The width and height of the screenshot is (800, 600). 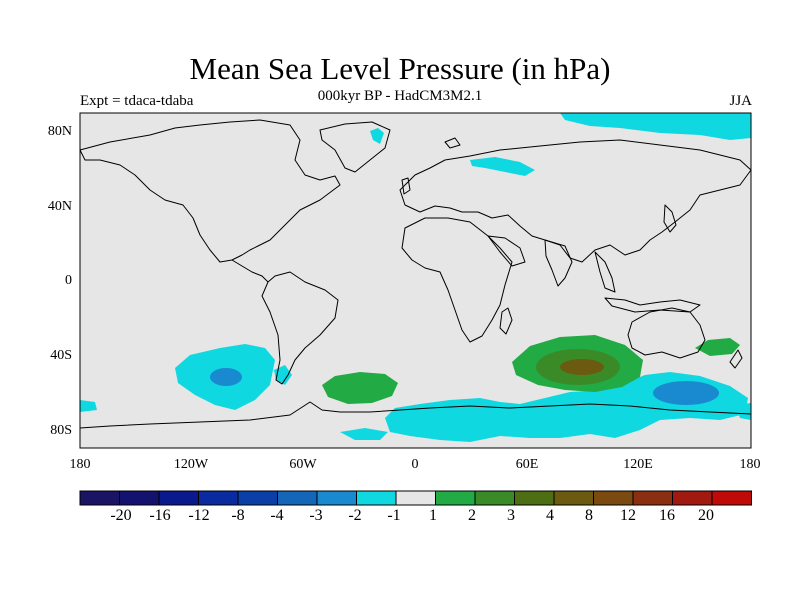 What do you see at coordinates (506, 251) in the screenshot?
I see `arabia` at bounding box center [506, 251].